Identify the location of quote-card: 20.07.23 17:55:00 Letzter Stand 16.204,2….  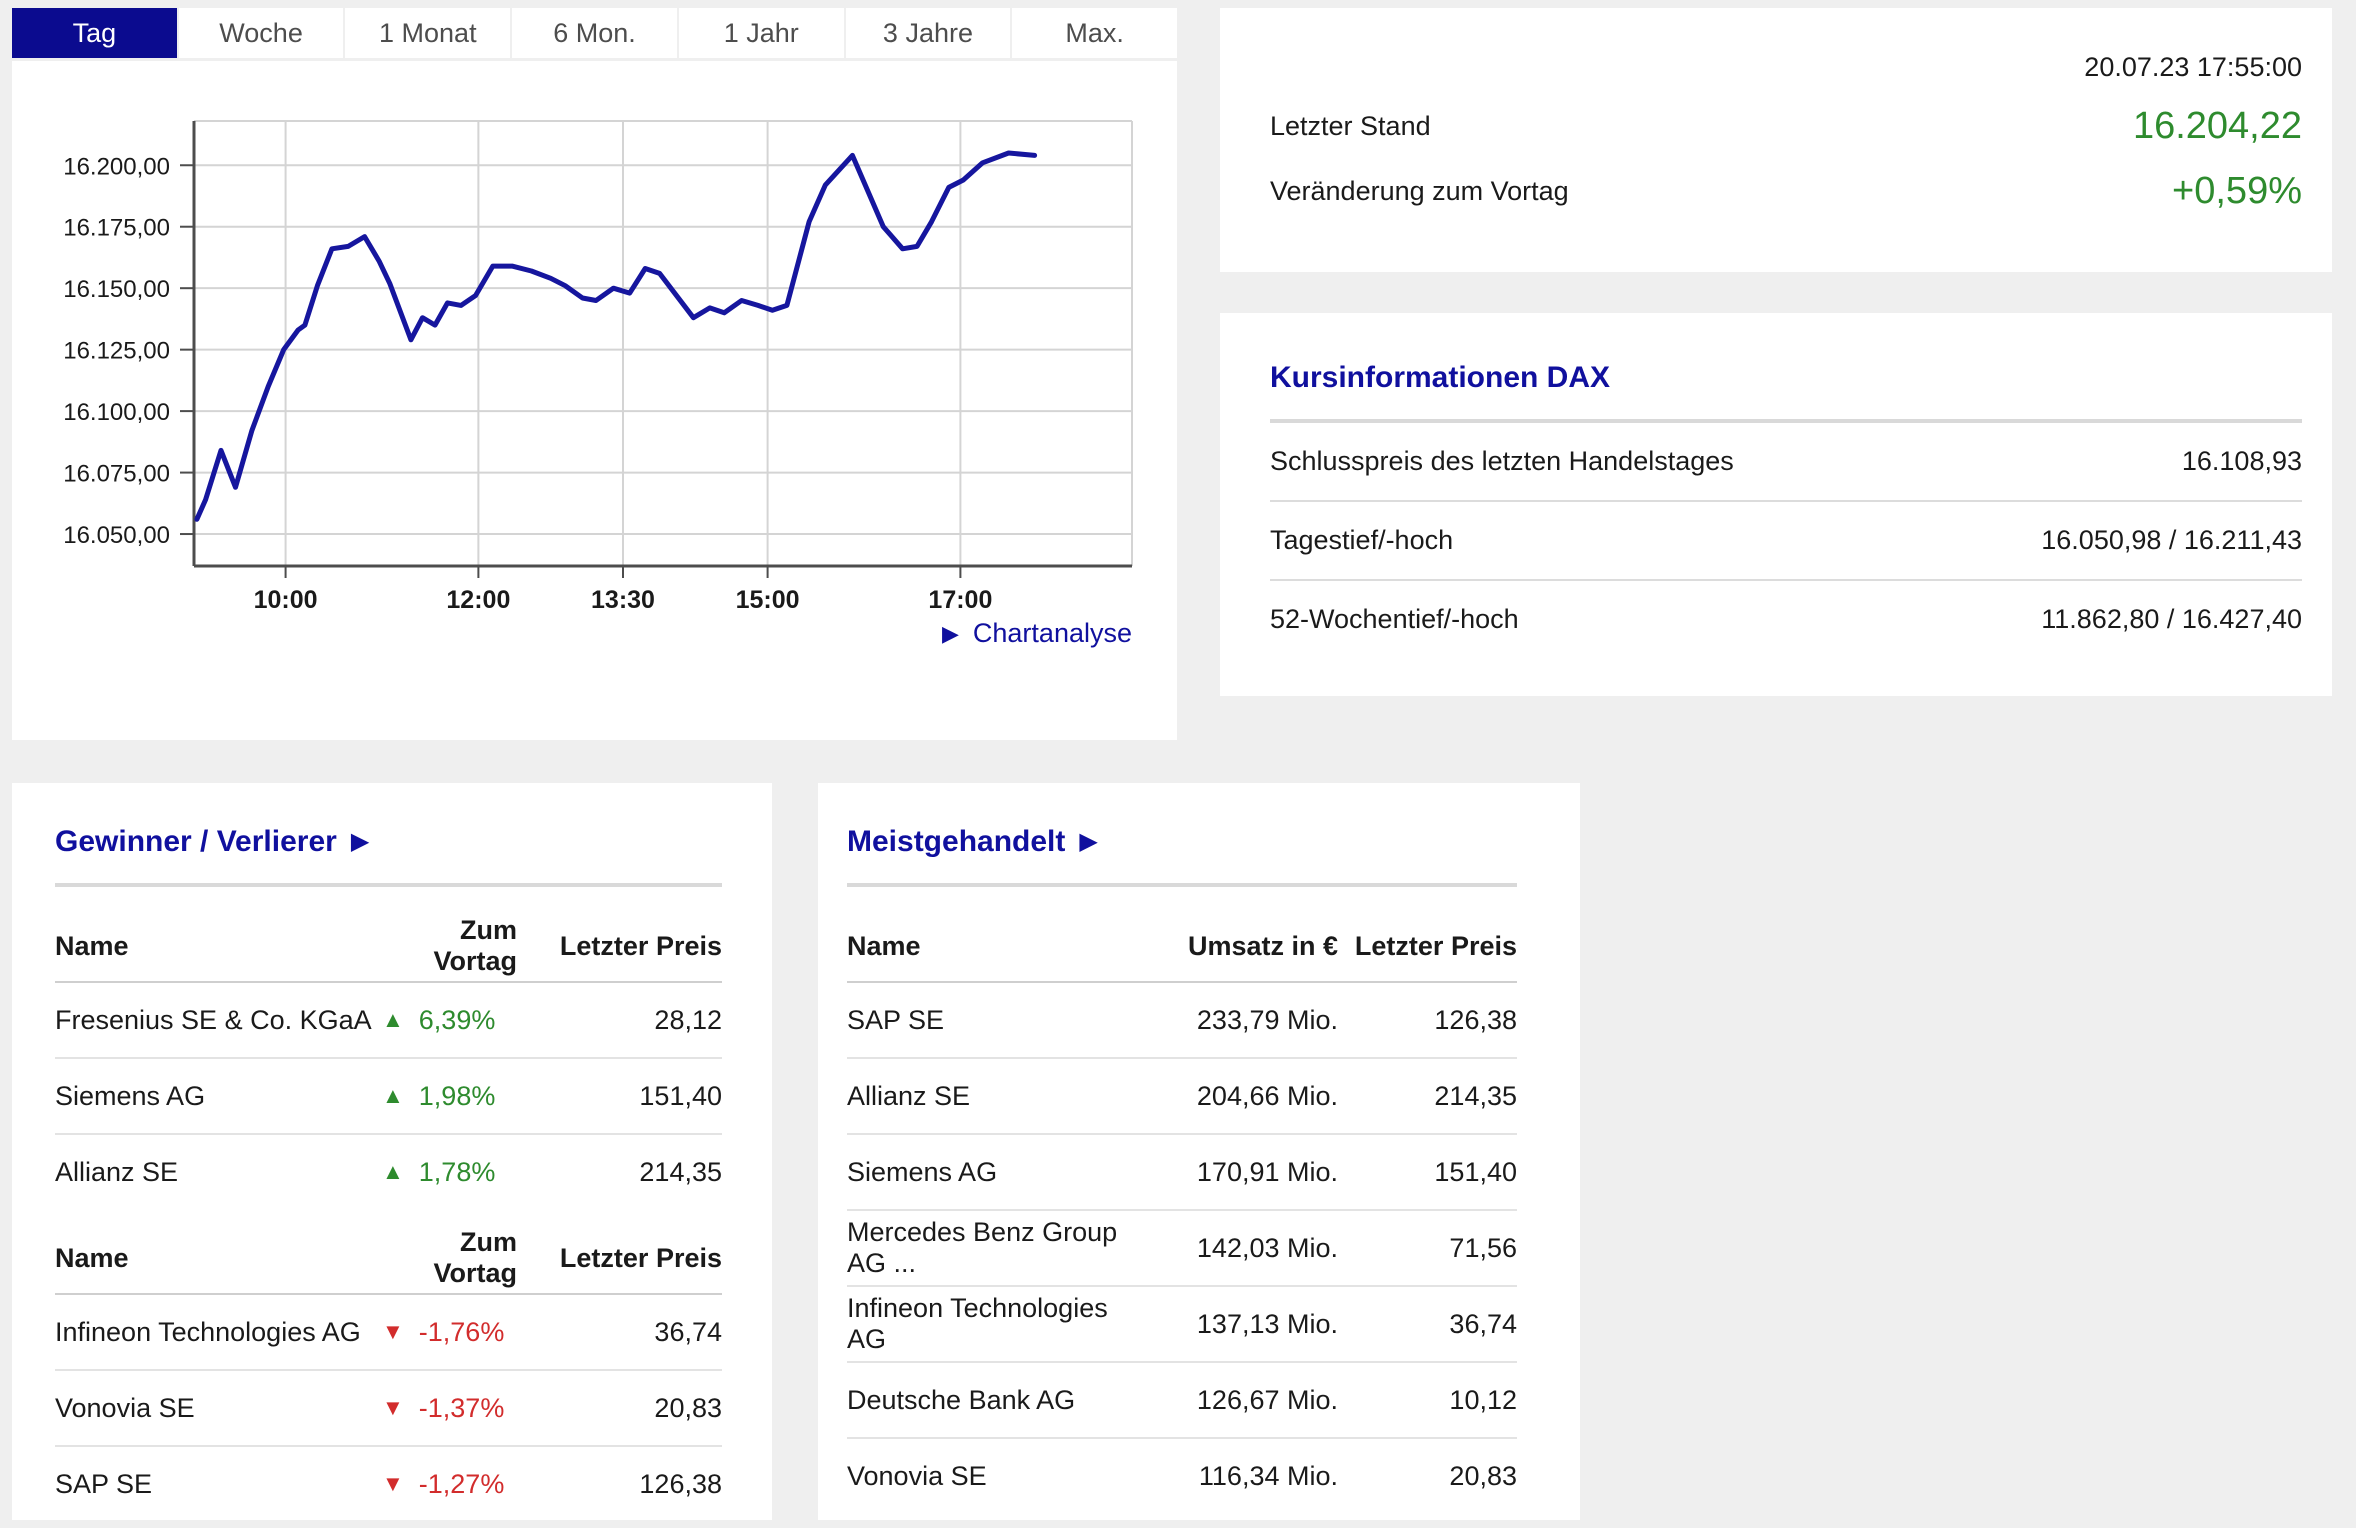
(1776, 140).